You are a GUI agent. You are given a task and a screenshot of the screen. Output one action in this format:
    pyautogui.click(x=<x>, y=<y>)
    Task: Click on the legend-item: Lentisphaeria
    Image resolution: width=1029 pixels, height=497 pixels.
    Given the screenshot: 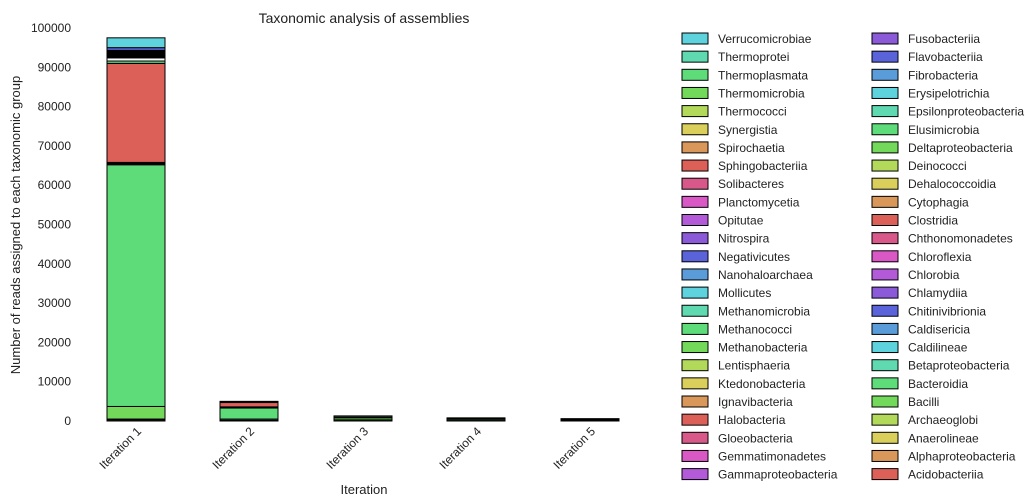 What is the action you would take?
    pyautogui.click(x=735, y=366)
    